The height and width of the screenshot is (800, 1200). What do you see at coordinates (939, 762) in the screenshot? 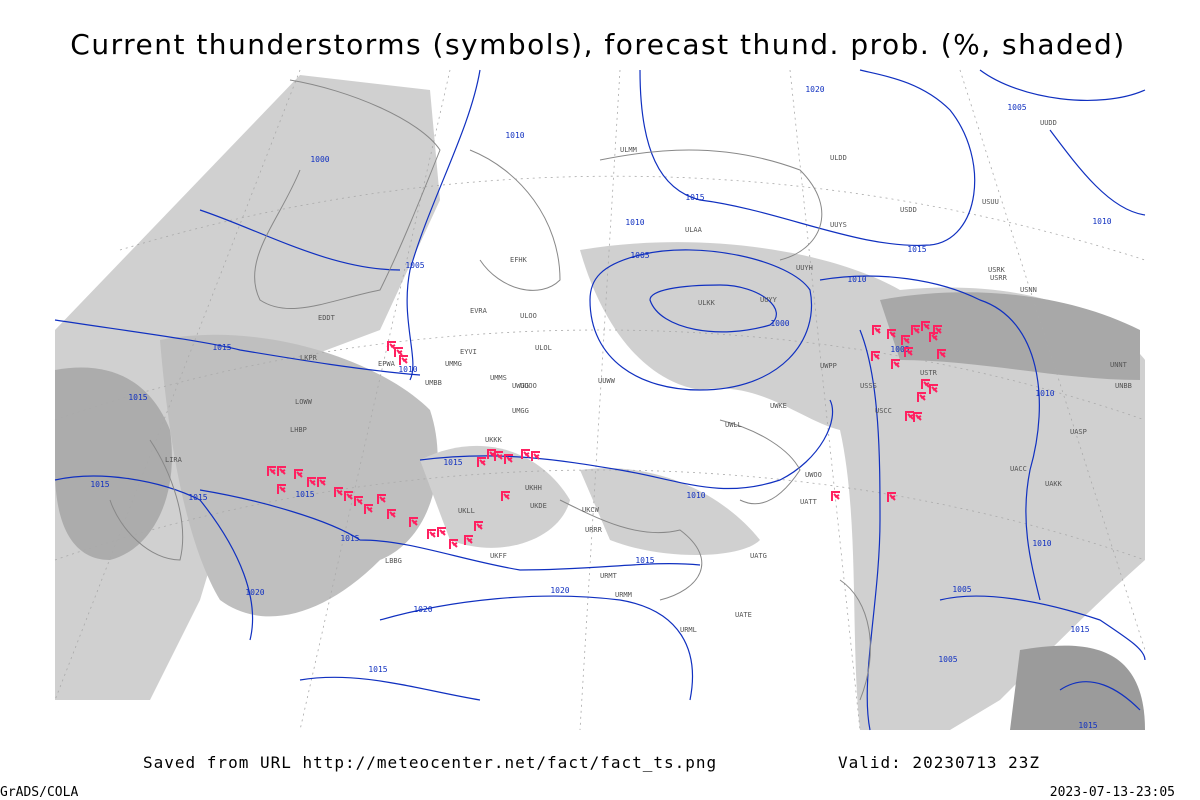
I see `valid-time: Valid: 20230713 23Z` at bounding box center [939, 762].